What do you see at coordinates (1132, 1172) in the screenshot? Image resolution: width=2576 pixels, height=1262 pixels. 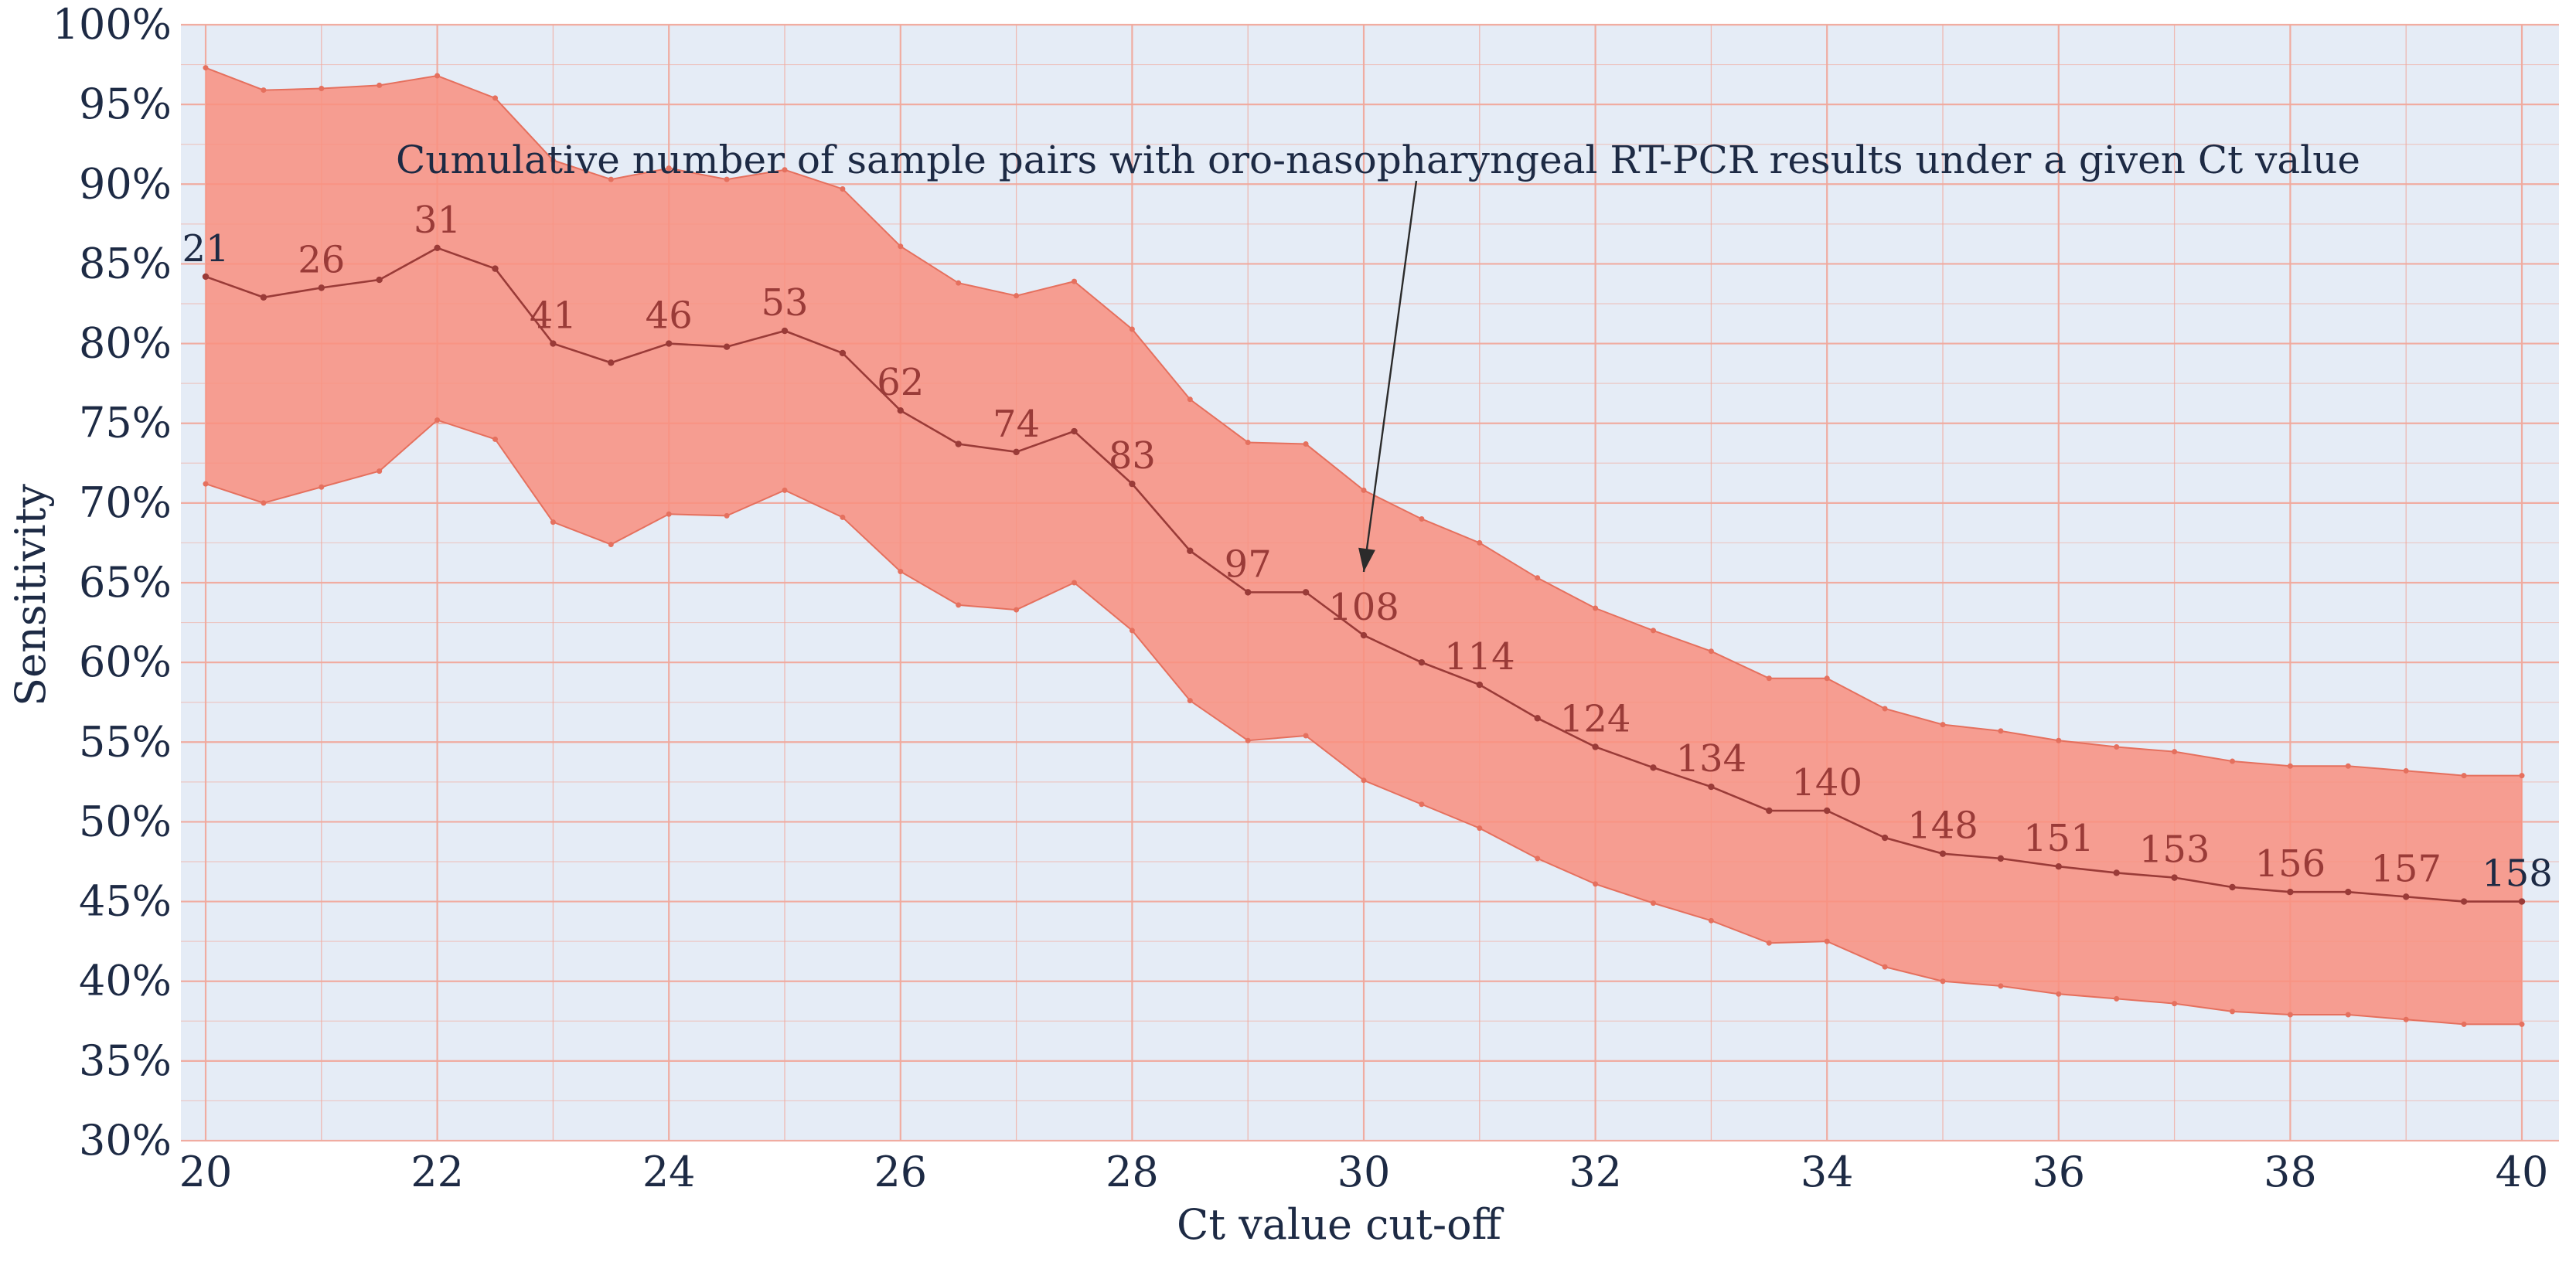 I see `x-tick-label: 28` at bounding box center [1132, 1172].